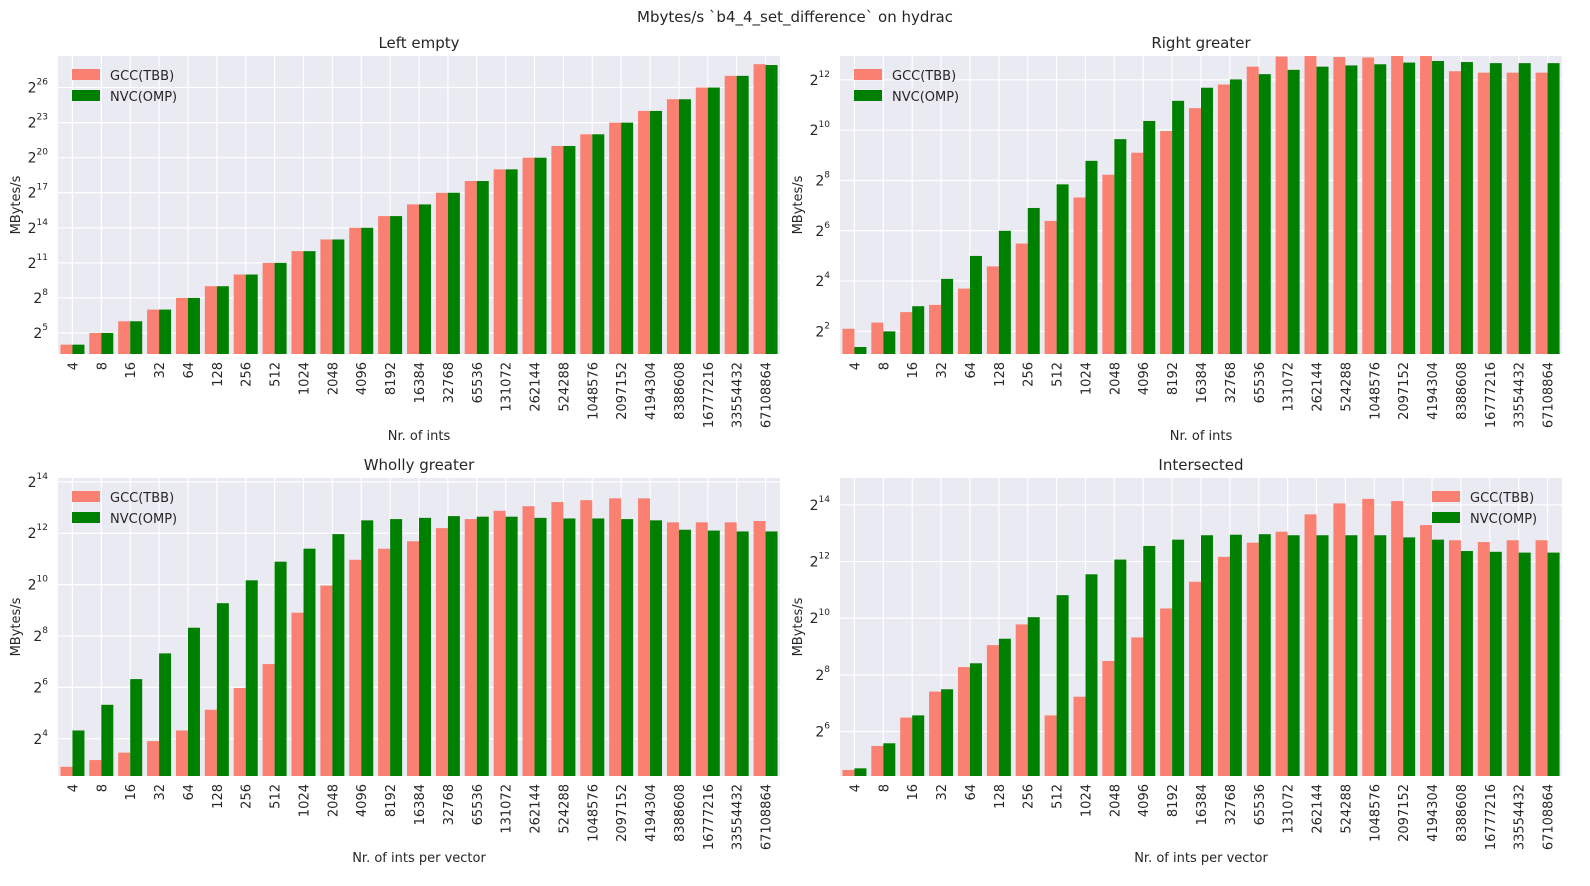 This screenshot has width=1590, height=886. I want to click on y-tick-label: 226, so click(38, 87).